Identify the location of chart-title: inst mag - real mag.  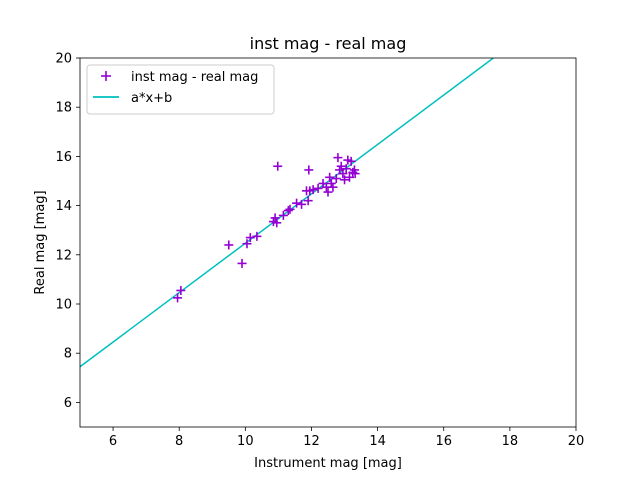
(328, 43).